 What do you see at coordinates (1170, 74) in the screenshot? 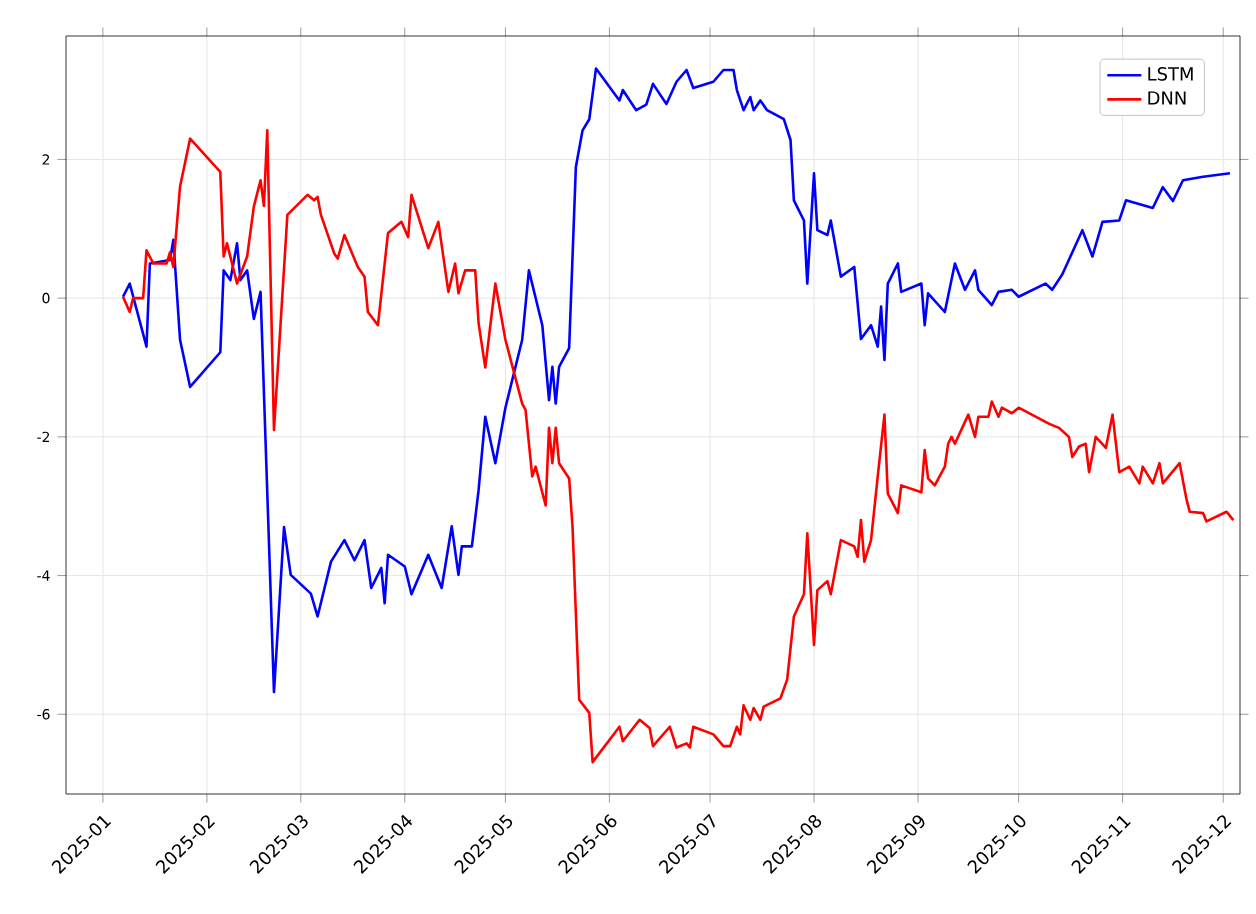
I see `legend-label: LSTM` at bounding box center [1170, 74].